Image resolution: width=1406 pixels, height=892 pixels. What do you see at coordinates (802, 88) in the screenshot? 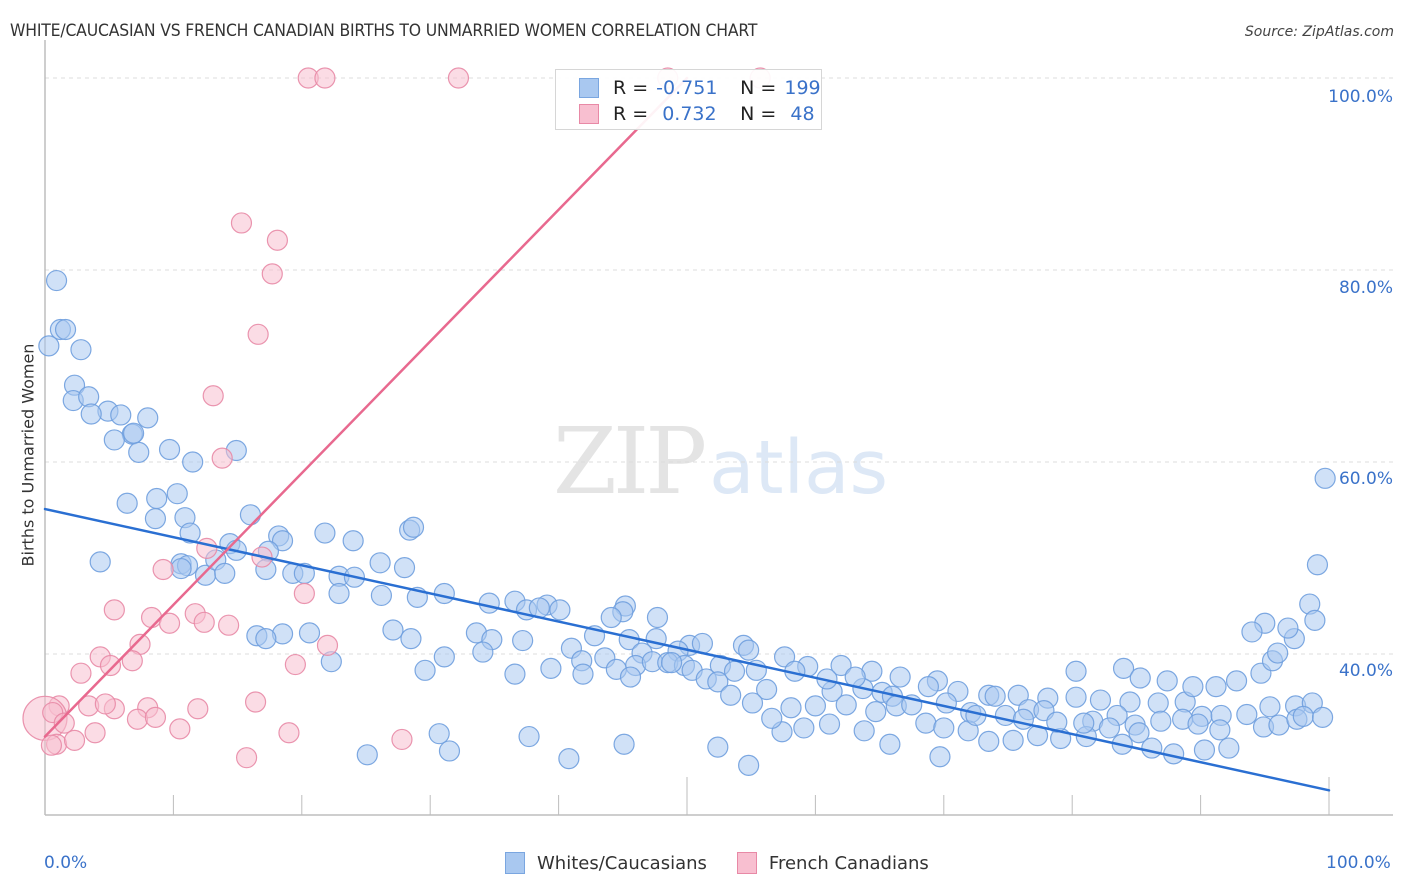
I see `n-value: 199` at bounding box center [802, 88].